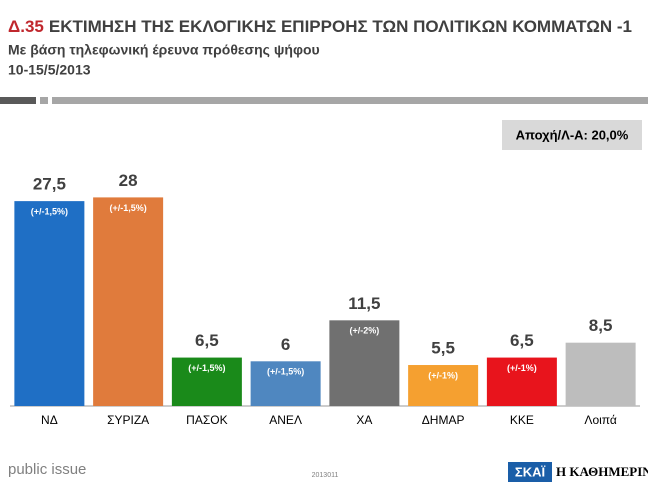  What do you see at coordinates (602, 471) in the screenshot?
I see `logo-2: Η ΚΑΘΗΜΕΡΙΝΗ` at bounding box center [602, 471].